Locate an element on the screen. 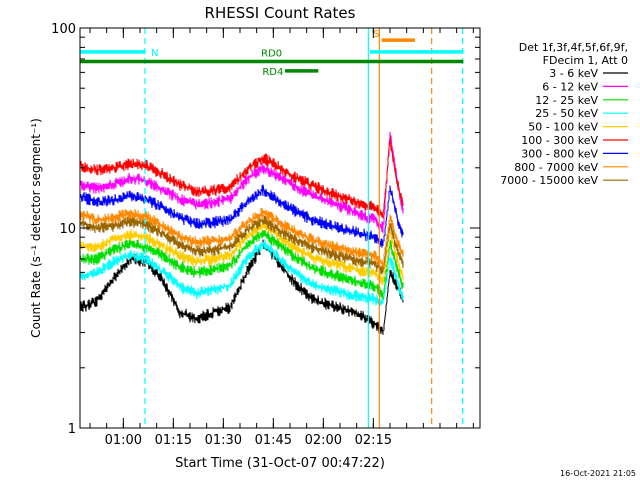 The height and width of the screenshot is (480, 640). legend-label-8: 7000 - 15000 keV is located at coordinates (549, 180).